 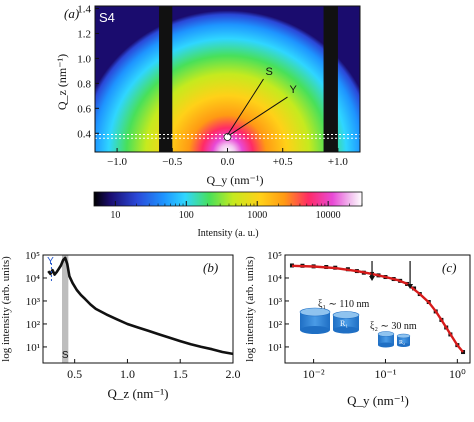 I want to click on panel-b-series-line, so click(x=140, y=306).